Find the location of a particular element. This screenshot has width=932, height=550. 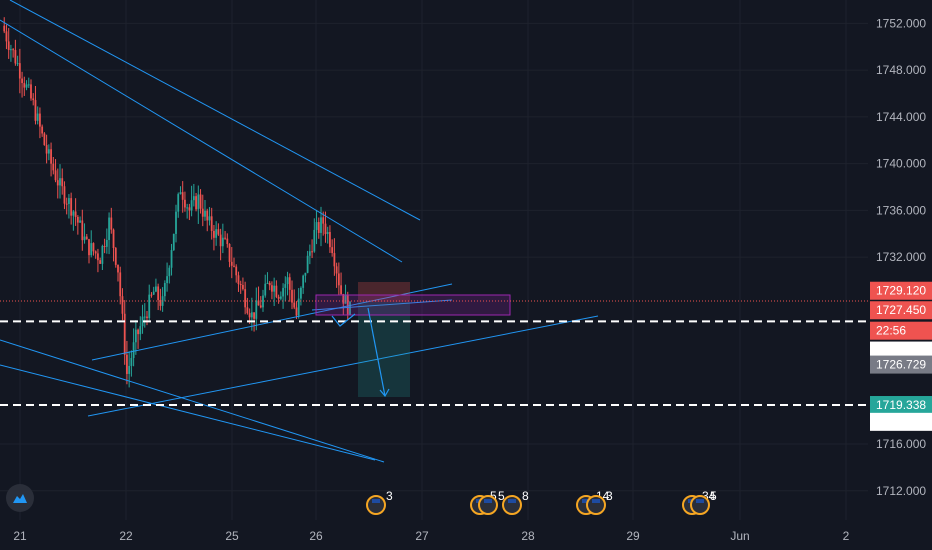

price-tick-label: 1732.000 is located at coordinates (901, 257).